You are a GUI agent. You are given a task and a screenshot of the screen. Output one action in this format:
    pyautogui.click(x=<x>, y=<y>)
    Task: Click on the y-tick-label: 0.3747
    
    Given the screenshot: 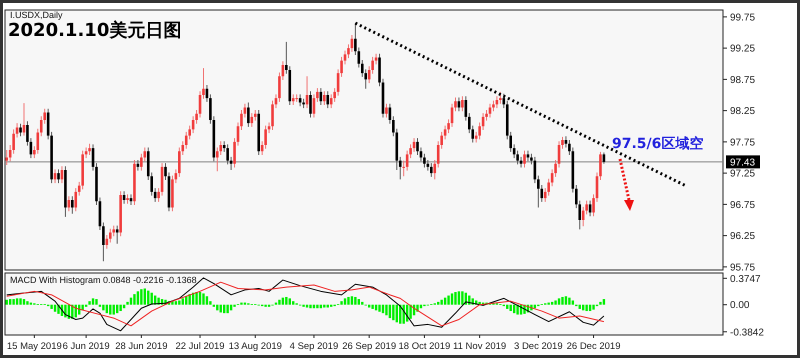 What is the action you would take?
    pyautogui.click(x=746, y=279)
    